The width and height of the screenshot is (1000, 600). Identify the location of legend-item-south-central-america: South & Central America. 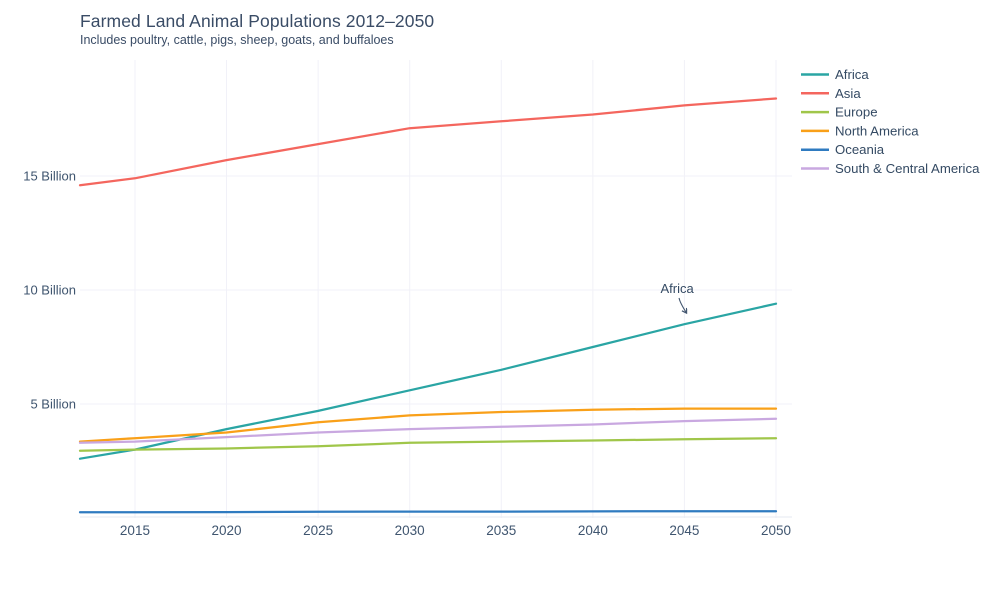
(890, 168).